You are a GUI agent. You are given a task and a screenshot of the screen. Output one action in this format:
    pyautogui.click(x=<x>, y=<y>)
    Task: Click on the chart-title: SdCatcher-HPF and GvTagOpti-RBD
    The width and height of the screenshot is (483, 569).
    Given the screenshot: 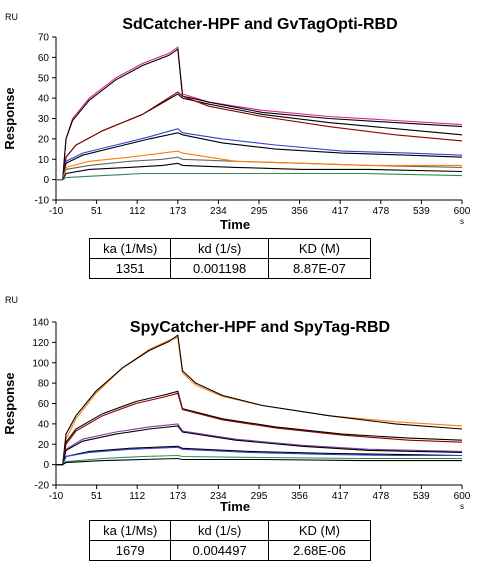 What is the action you would take?
    pyautogui.click(x=259, y=24)
    